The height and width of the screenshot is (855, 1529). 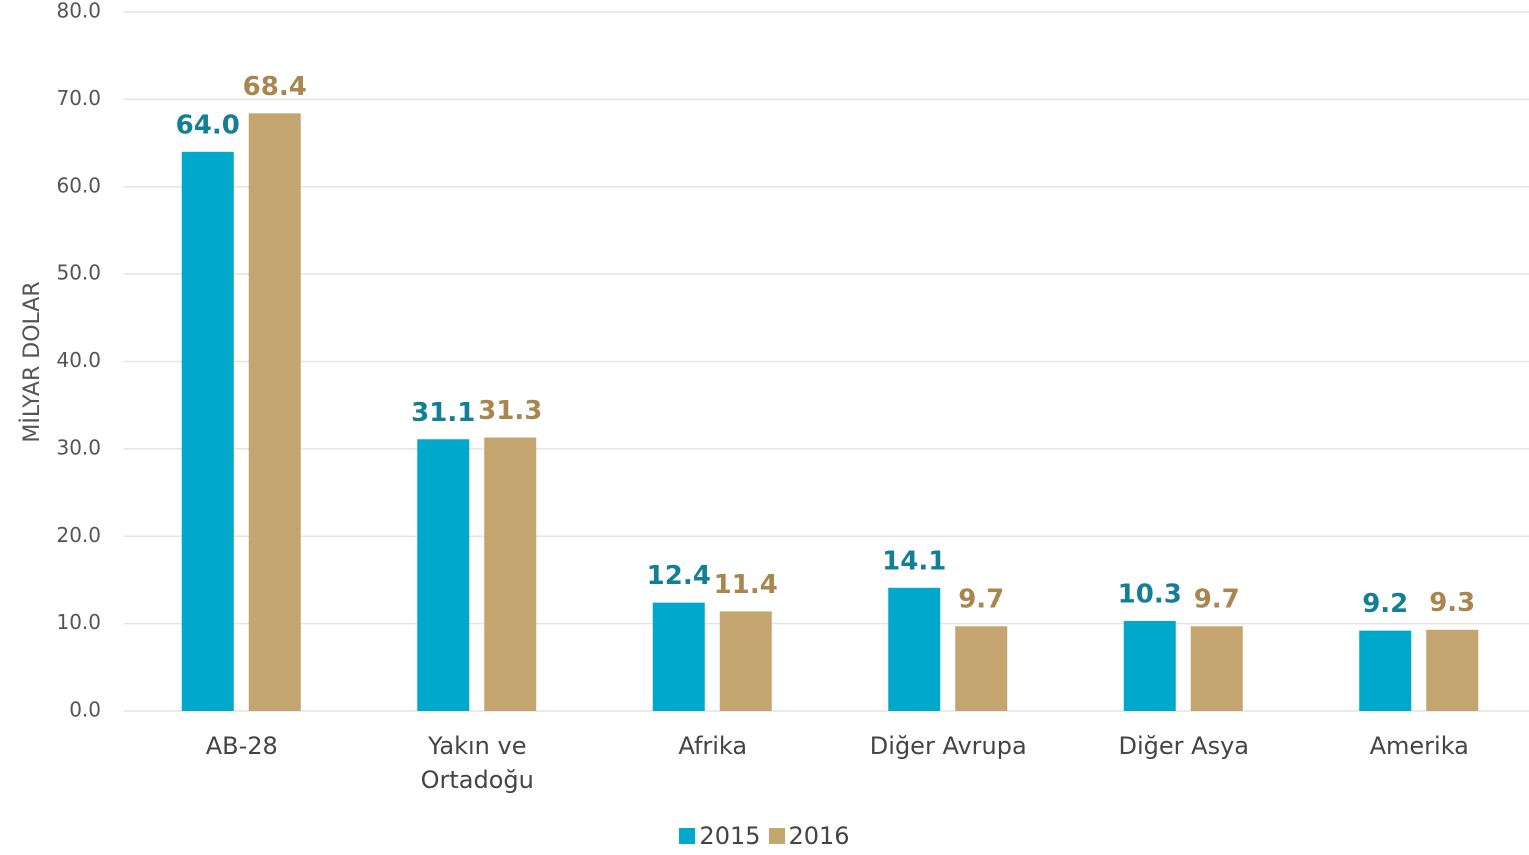 What do you see at coordinates (78, 185) in the screenshot?
I see `y-tick-label: 60.0` at bounding box center [78, 185].